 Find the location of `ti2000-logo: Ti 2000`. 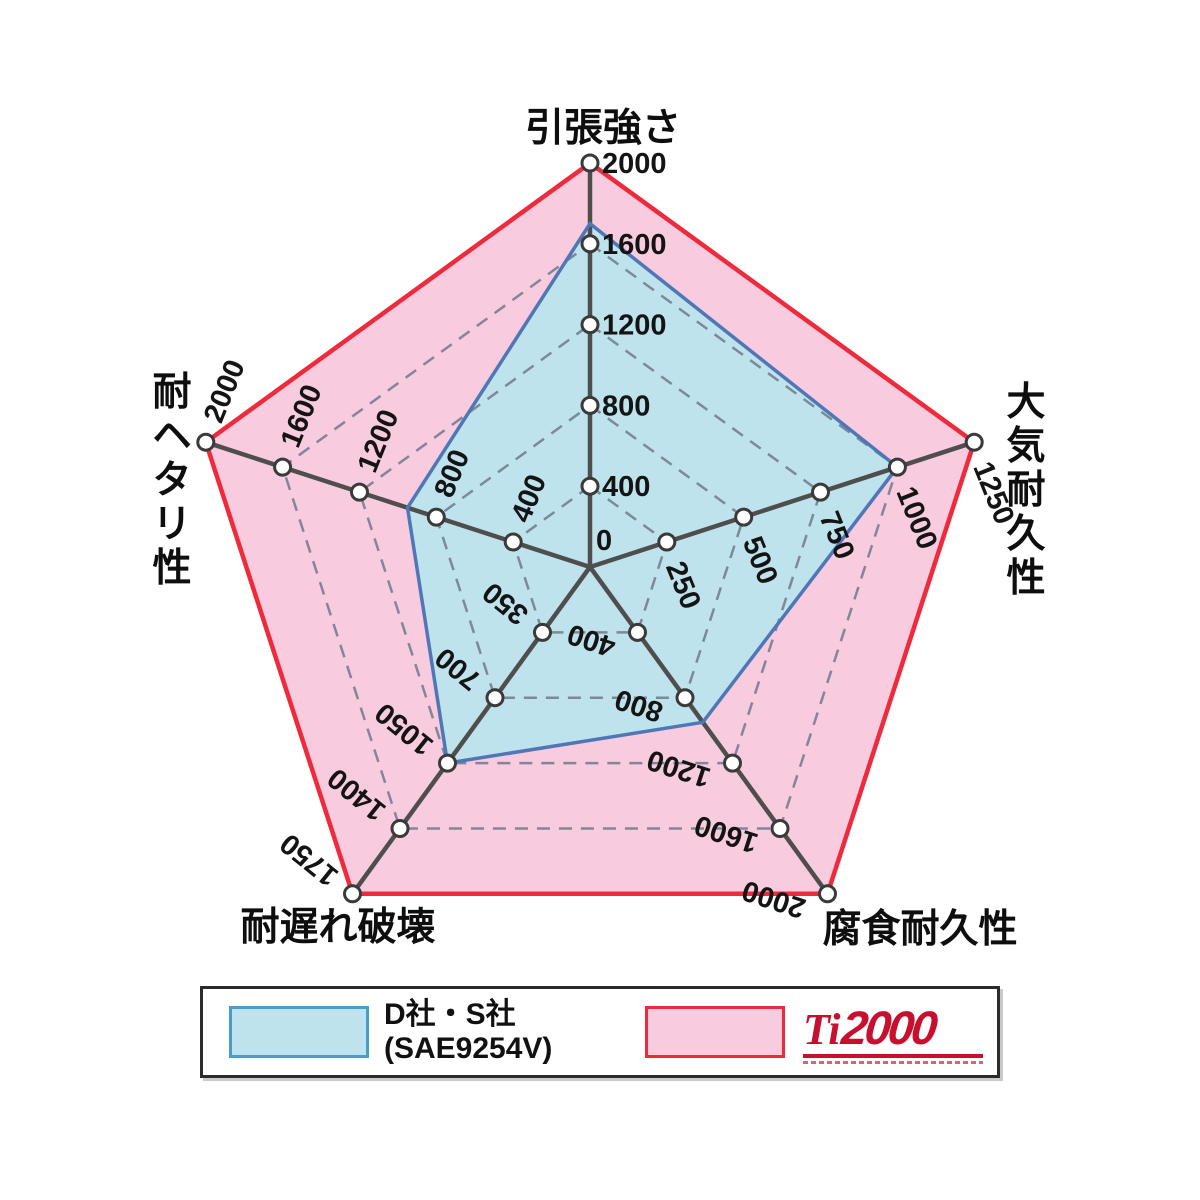

ti2000-logo: Ti 2000 is located at coordinates (893, 1032).